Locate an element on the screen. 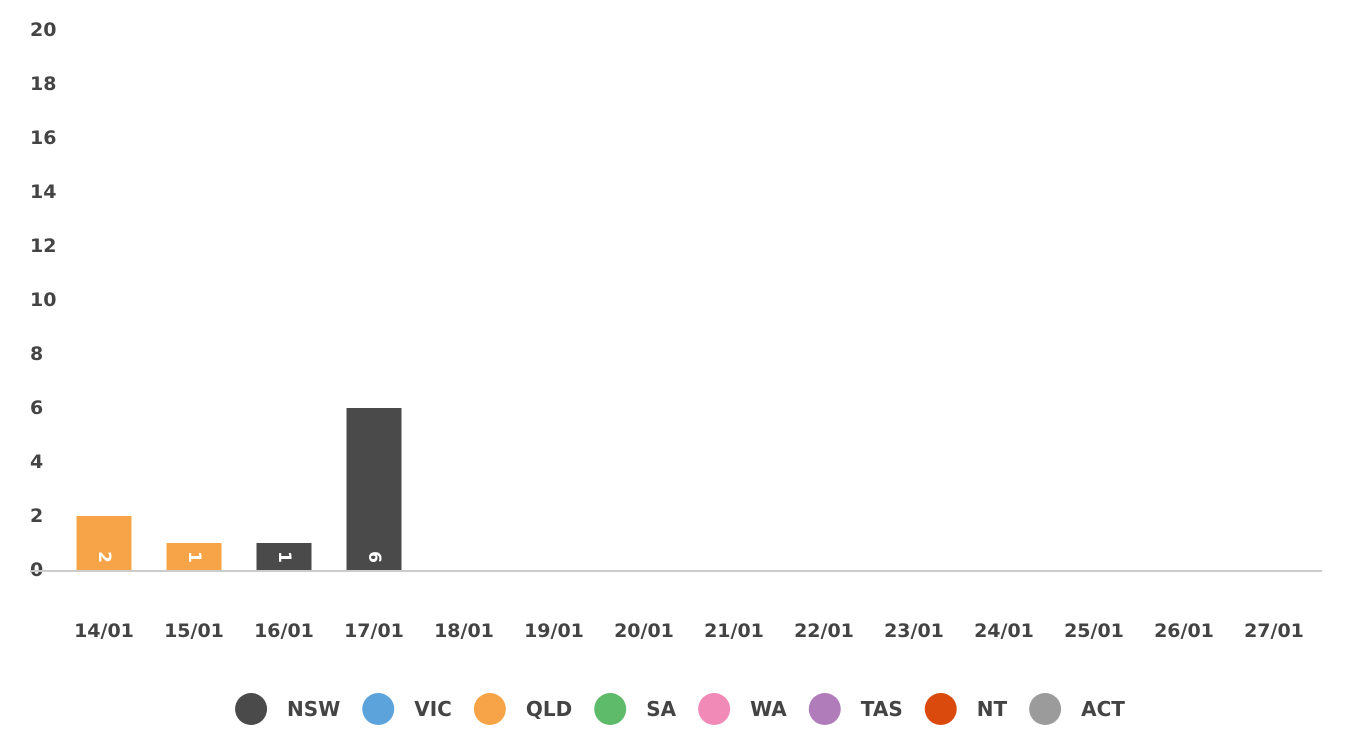 This screenshot has width=1360, height=744. legend: NSW VIC QLD SA WA TAS NT ACT is located at coordinates (680, 709).